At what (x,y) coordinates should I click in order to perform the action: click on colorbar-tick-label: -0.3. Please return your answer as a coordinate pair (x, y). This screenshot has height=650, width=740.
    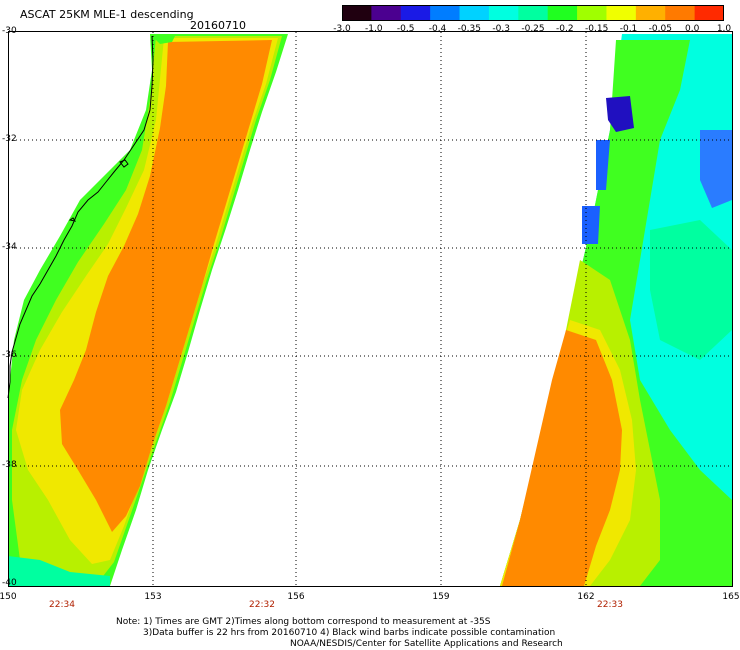
    Looking at the image, I should click on (501, 29).